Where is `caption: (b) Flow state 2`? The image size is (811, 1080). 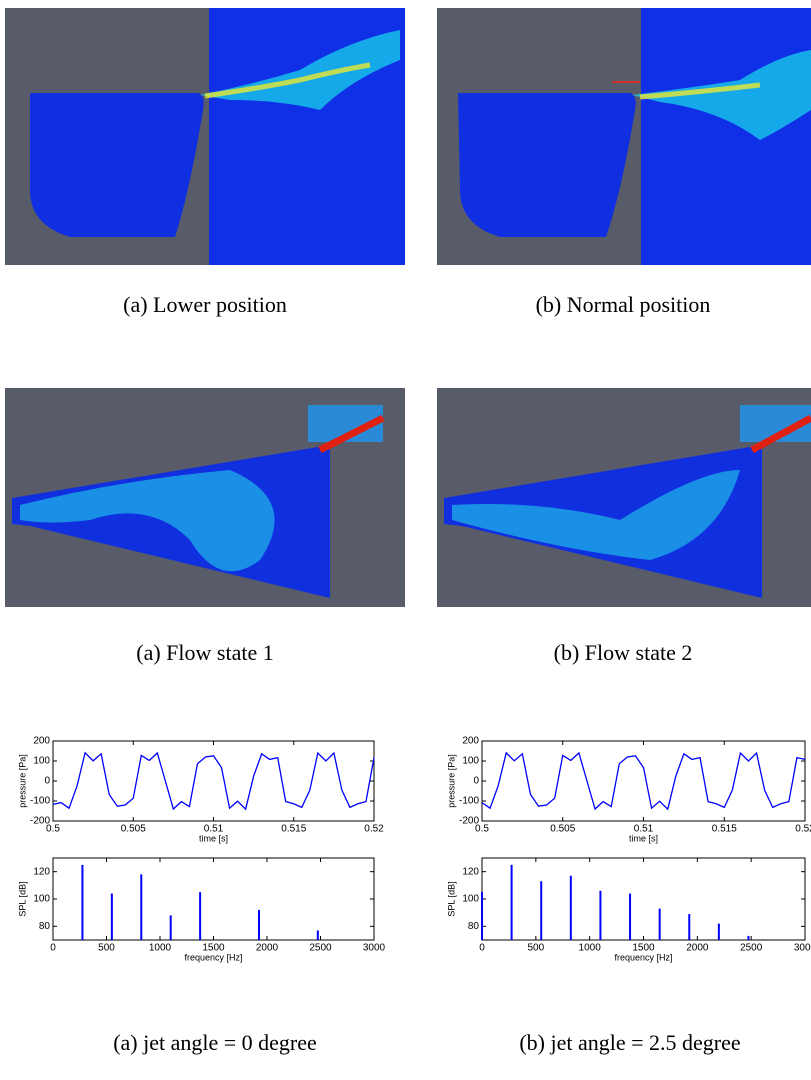 caption: (b) Flow state 2 is located at coordinates (623, 652).